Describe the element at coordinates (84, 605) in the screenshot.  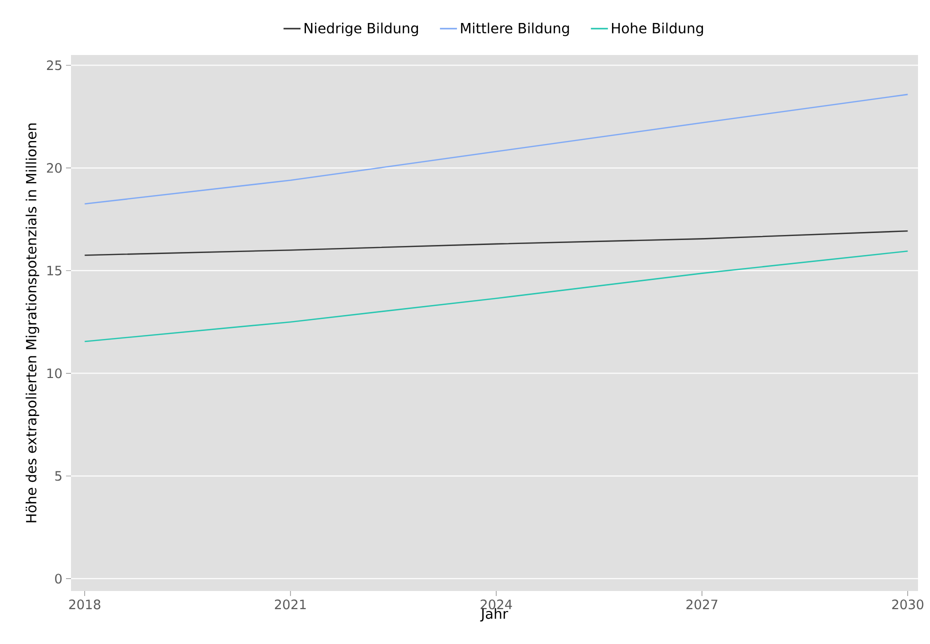
I see `x-tick-label: 2018` at that location.